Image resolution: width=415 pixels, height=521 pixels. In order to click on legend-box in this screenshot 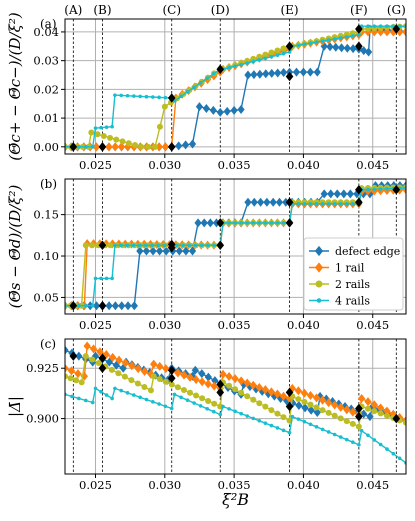, I will do `click(353, 274)`.